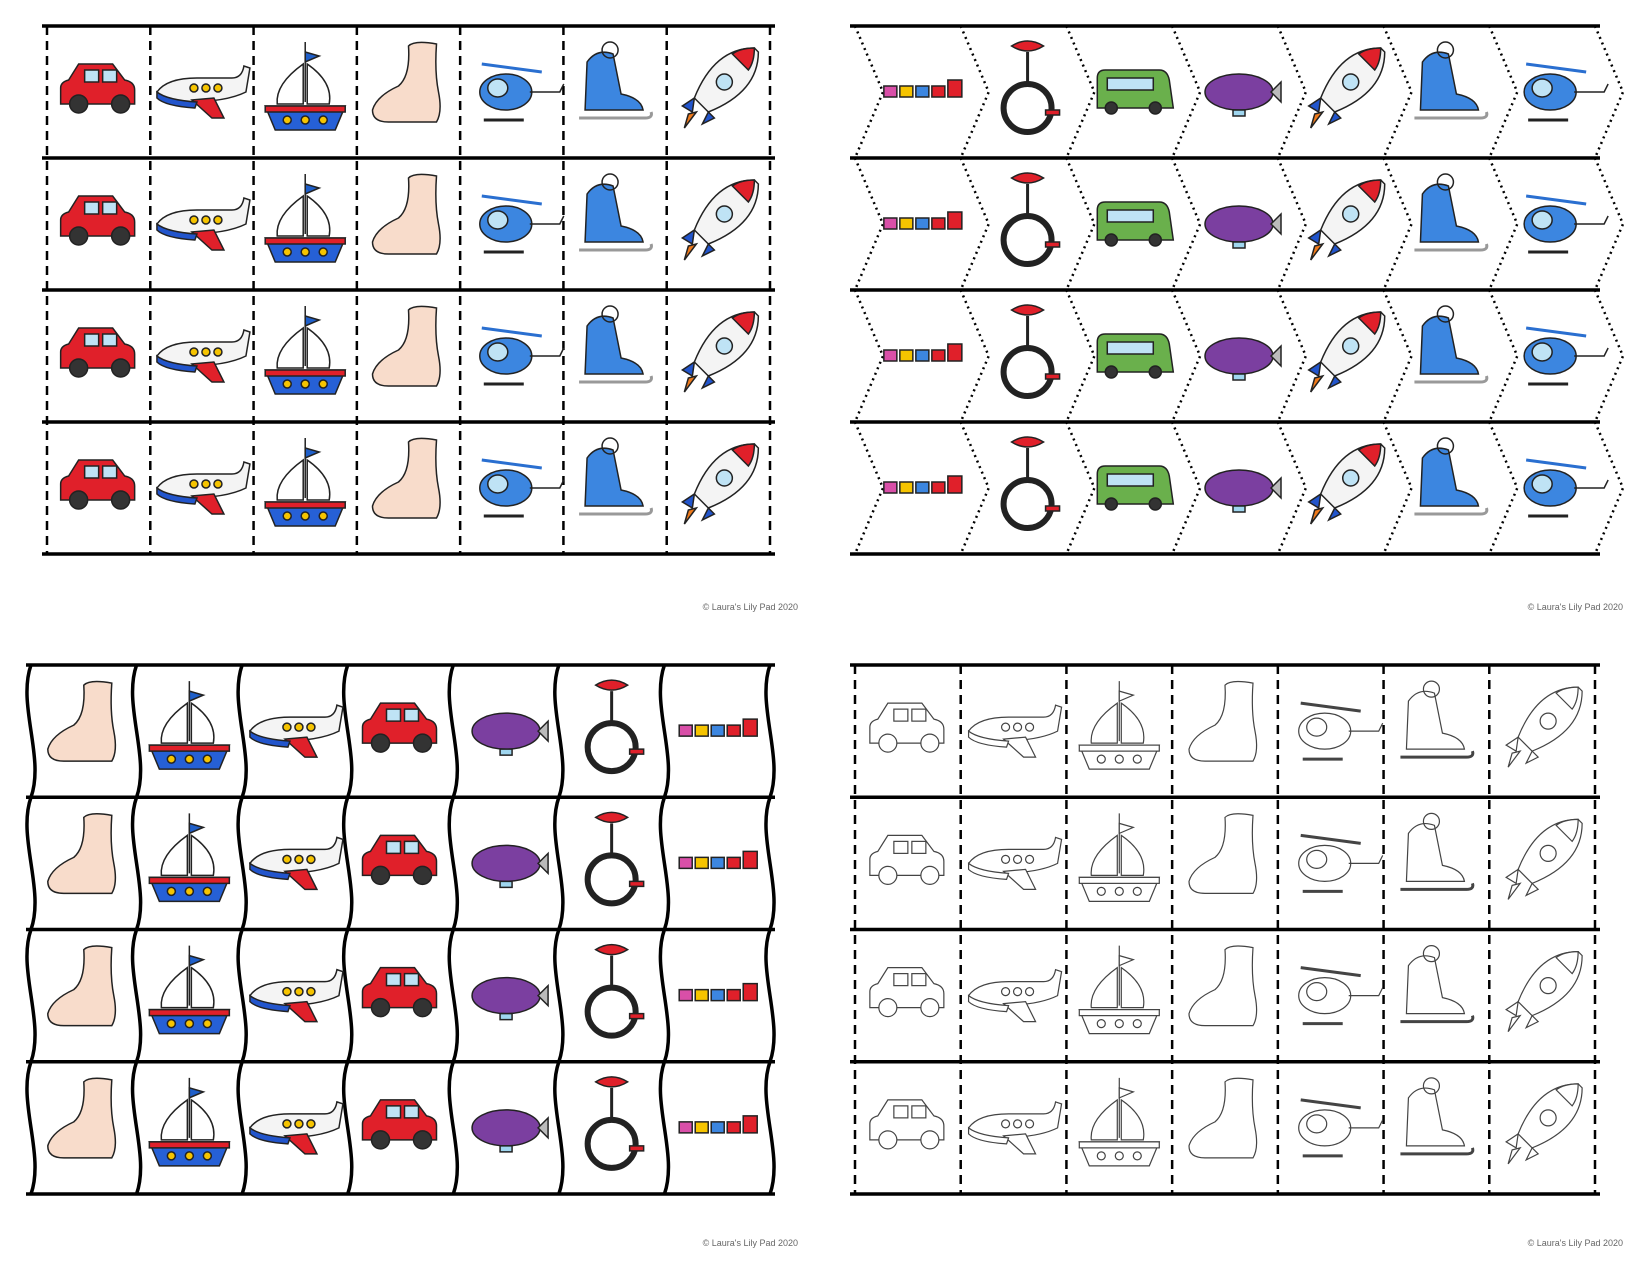 The image size is (1650, 1275). Describe the element at coordinates (750, 607) in the screenshot. I see `credit: © Laura's Lily Pad 2020` at that location.